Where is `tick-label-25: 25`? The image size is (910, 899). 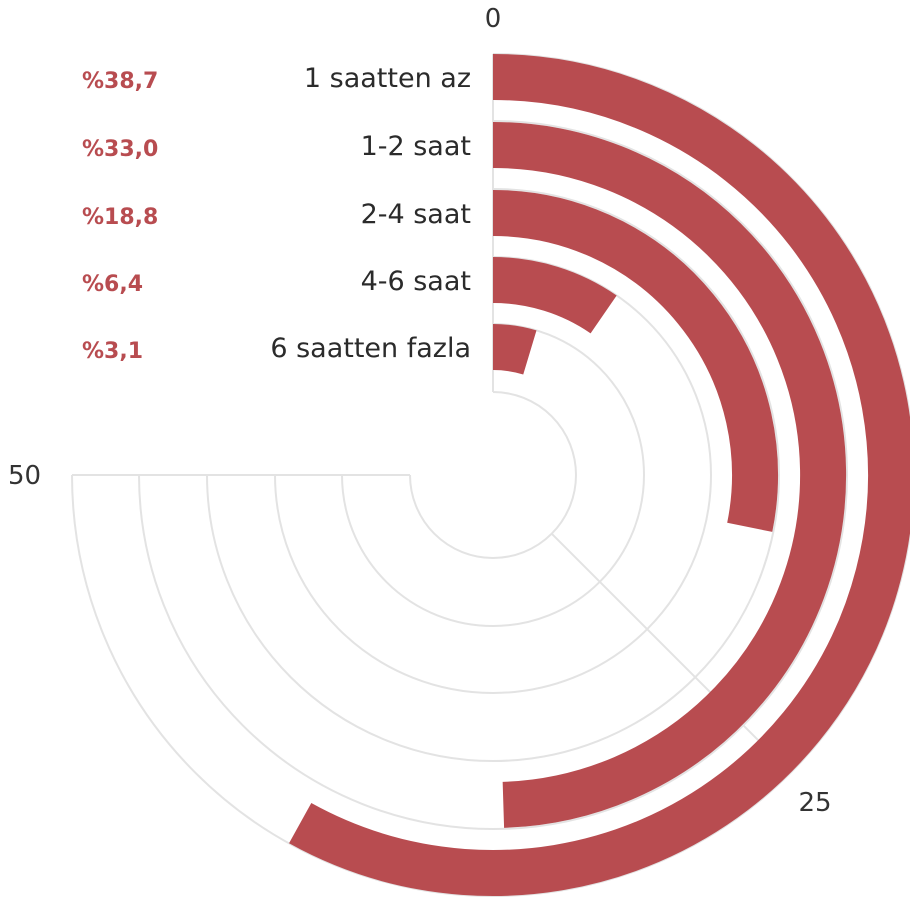 tick-label-25: 25 is located at coordinates (814, 803).